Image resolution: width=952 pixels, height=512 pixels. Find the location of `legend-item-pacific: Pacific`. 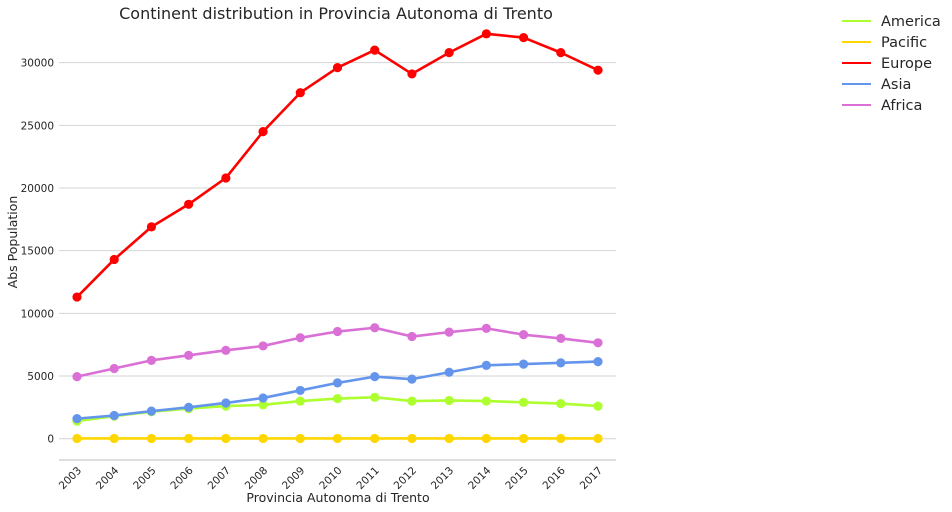

legend-item-pacific: Pacific is located at coordinates (884, 43).